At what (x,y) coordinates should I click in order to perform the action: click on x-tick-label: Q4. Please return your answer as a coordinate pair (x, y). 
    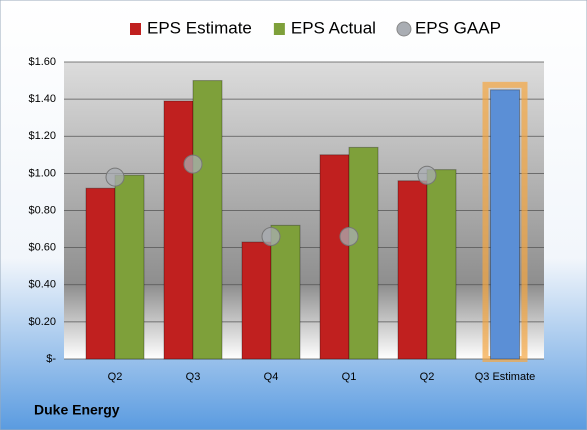
    Looking at the image, I should click on (271, 377).